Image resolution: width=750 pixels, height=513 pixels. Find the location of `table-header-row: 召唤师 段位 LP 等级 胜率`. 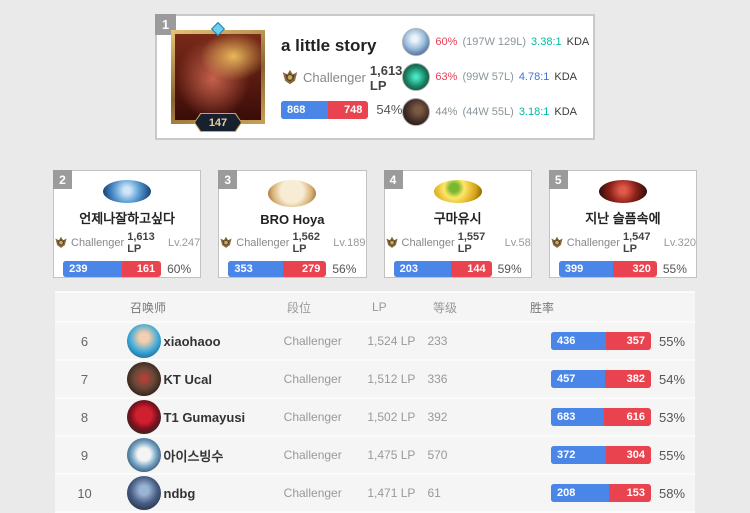

table-header-row: 召唤师 段位 LP 等级 胜率 is located at coordinates (375, 308).